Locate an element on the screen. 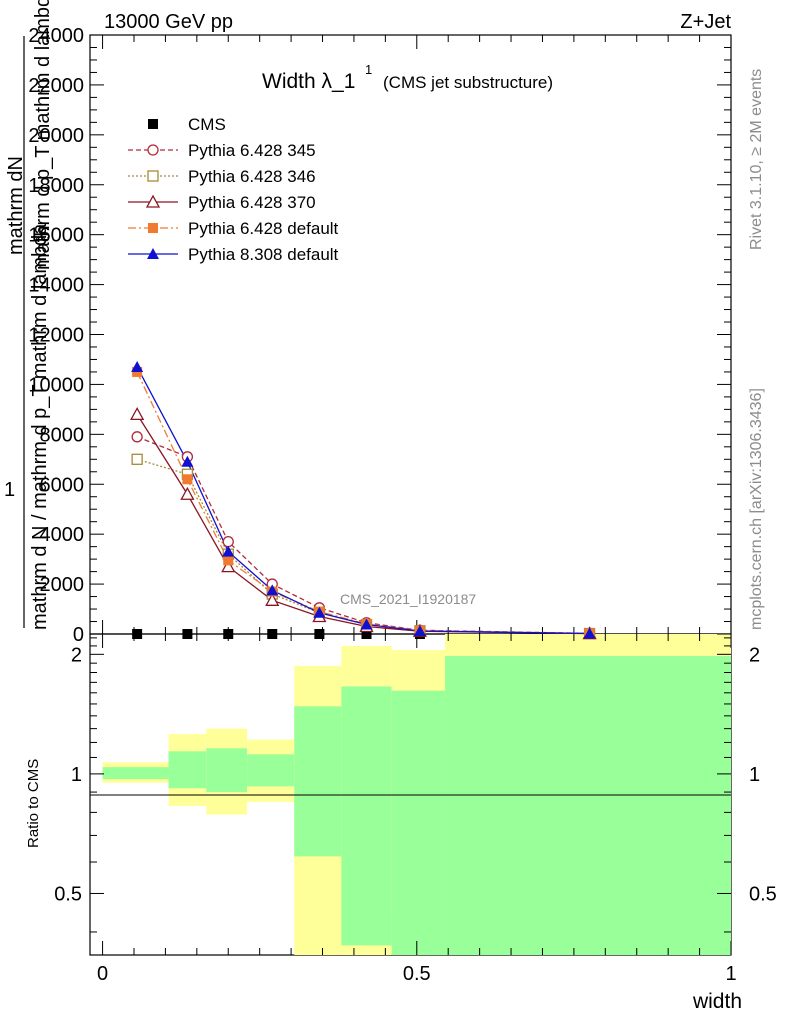 The image size is (786, 1024). y-tick-label: 6000 is located at coordinates (62, 485).